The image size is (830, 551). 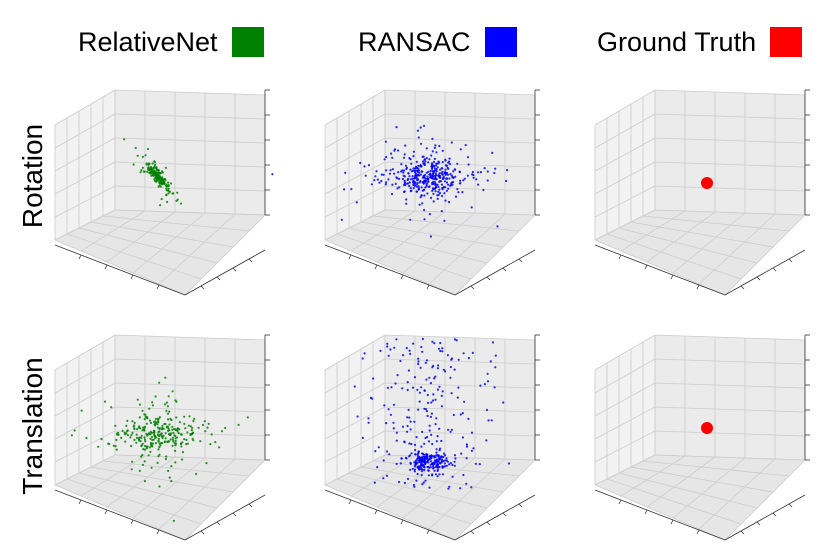 What do you see at coordinates (700, 42) in the screenshot?
I see `legend-ground-truth: Ground Truth` at bounding box center [700, 42].